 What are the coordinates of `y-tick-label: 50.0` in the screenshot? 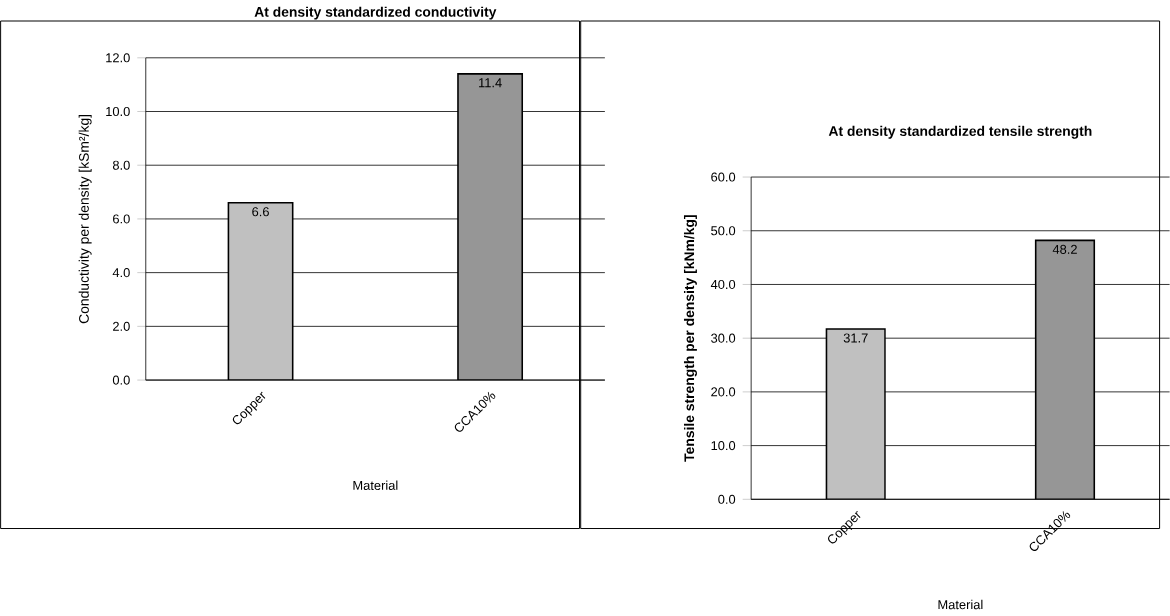 It's located at (723, 231).